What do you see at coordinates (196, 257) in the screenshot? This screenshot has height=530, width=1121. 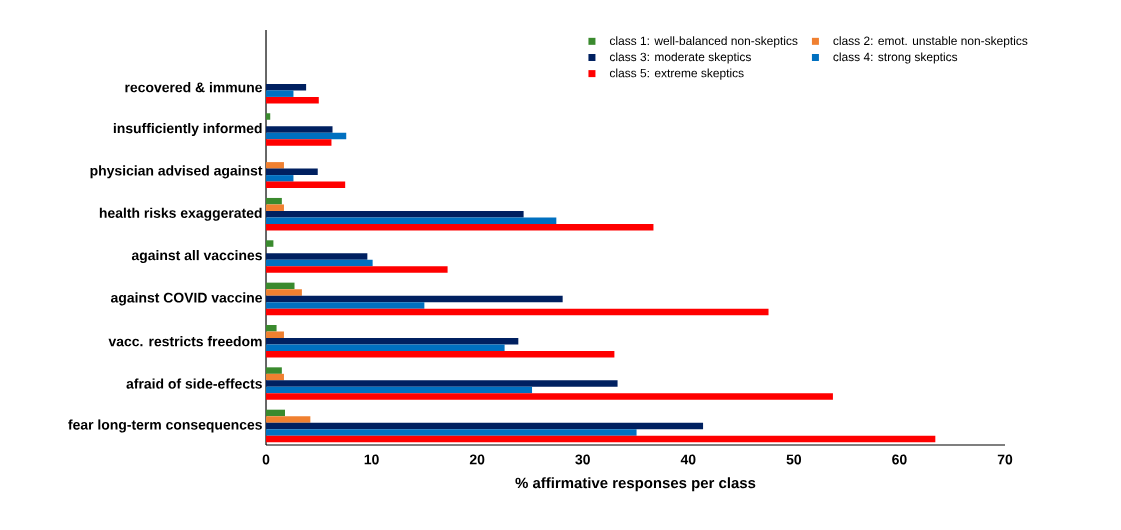 I see `y-tick-label: against all vaccines` at bounding box center [196, 257].